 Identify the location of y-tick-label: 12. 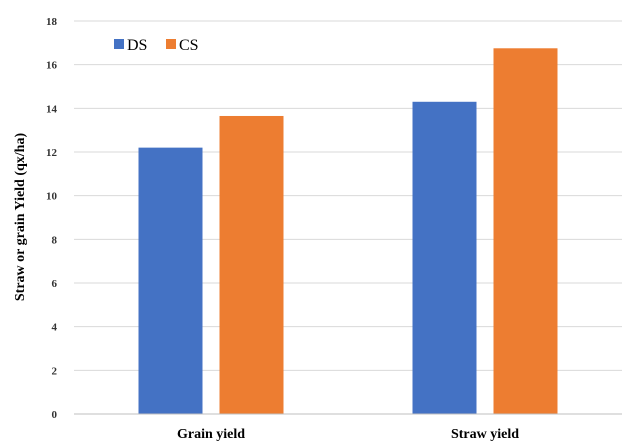
(52, 153).